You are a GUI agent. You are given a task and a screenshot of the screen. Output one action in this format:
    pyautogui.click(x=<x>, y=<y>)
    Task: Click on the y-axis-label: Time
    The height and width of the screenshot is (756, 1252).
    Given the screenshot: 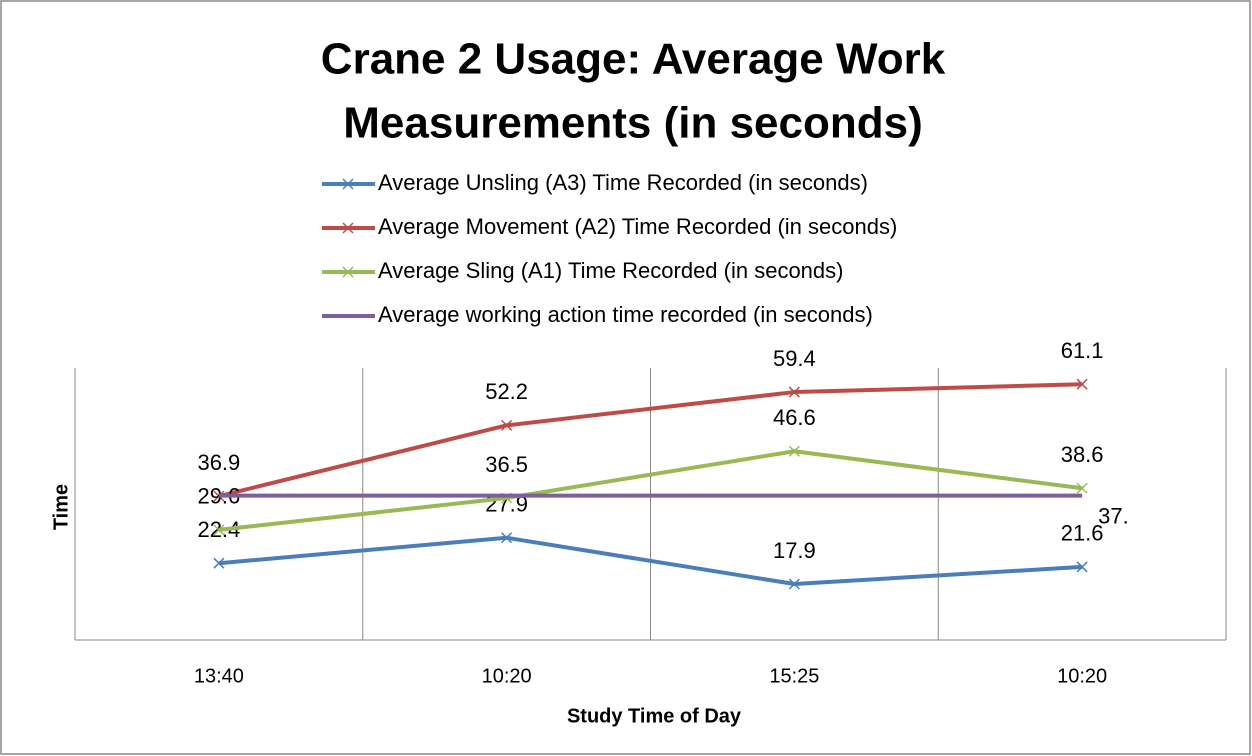 What is the action you would take?
    pyautogui.click(x=61, y=507)
    